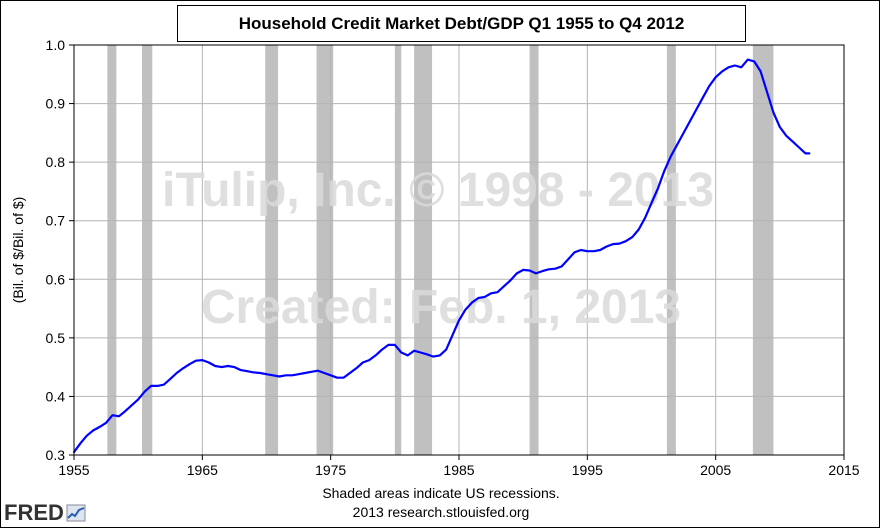  I want to click on y-tick-label: 0.4, so click(56, 396).